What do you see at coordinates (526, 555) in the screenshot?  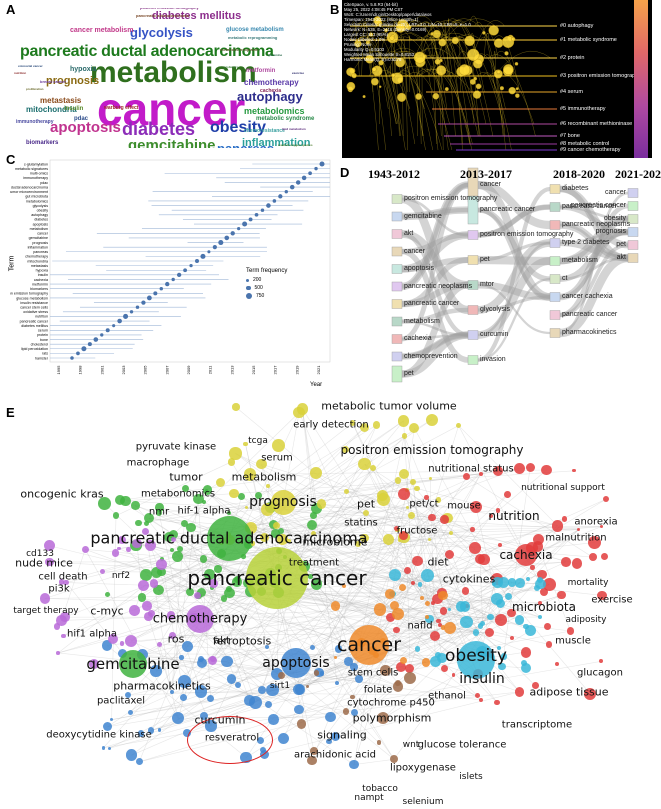 I see `network-label: cachexia` at bounding box center [526, 555].